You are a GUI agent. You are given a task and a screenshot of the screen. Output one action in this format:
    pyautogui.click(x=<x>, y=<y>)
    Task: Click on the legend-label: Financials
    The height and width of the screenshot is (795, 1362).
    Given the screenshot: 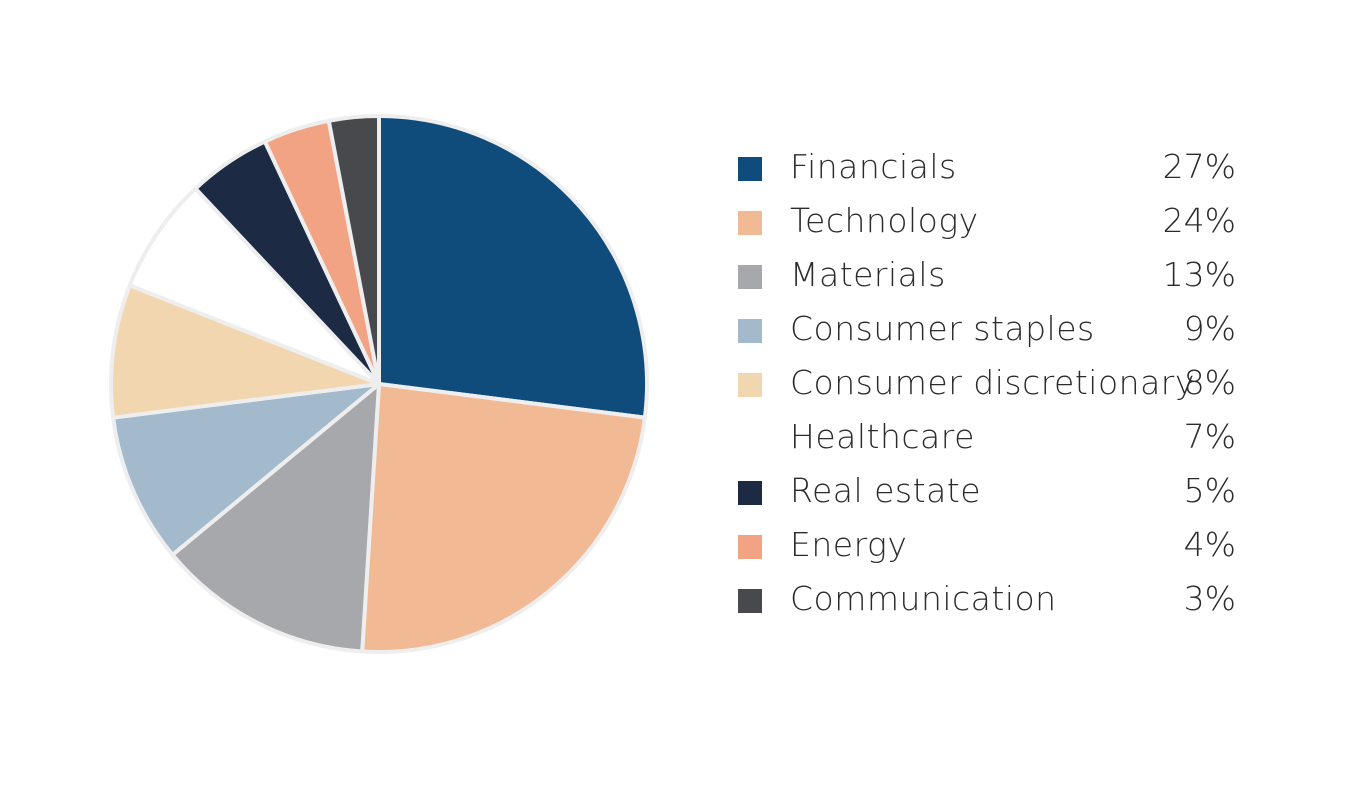 What is the action you would take?
    pyautogui.click(x=873, y=166)
    